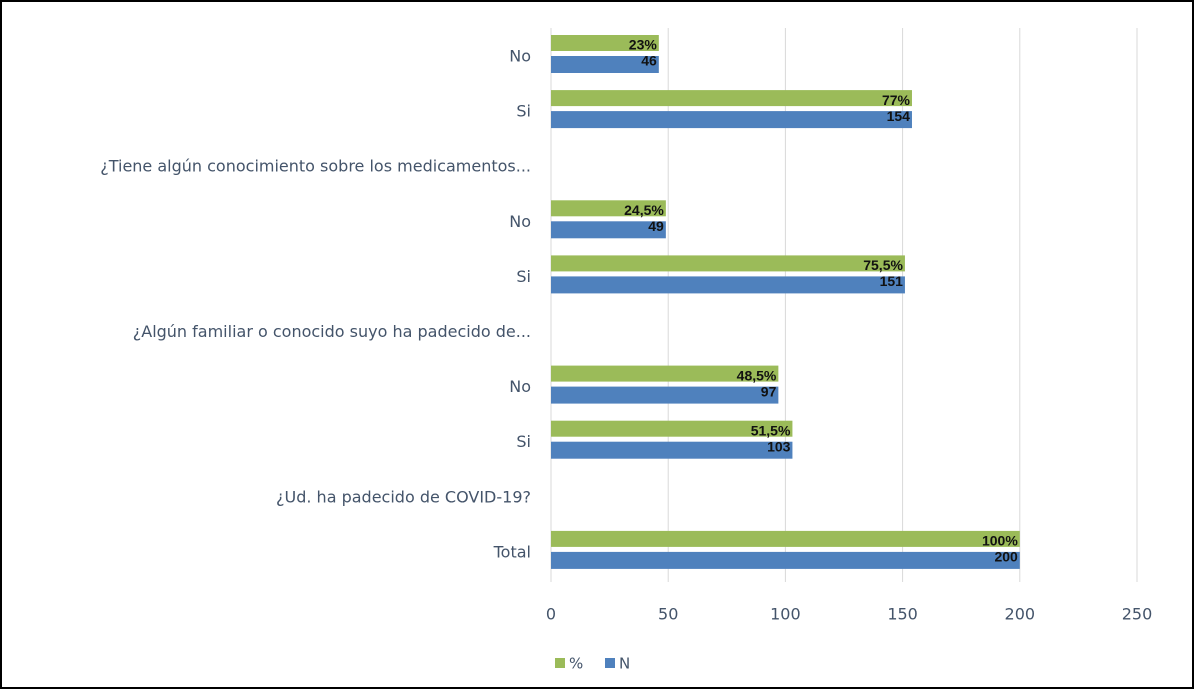  Describe the element at coordinates (649, 61) in the screenshot. I see `data-label: 46` at that location.